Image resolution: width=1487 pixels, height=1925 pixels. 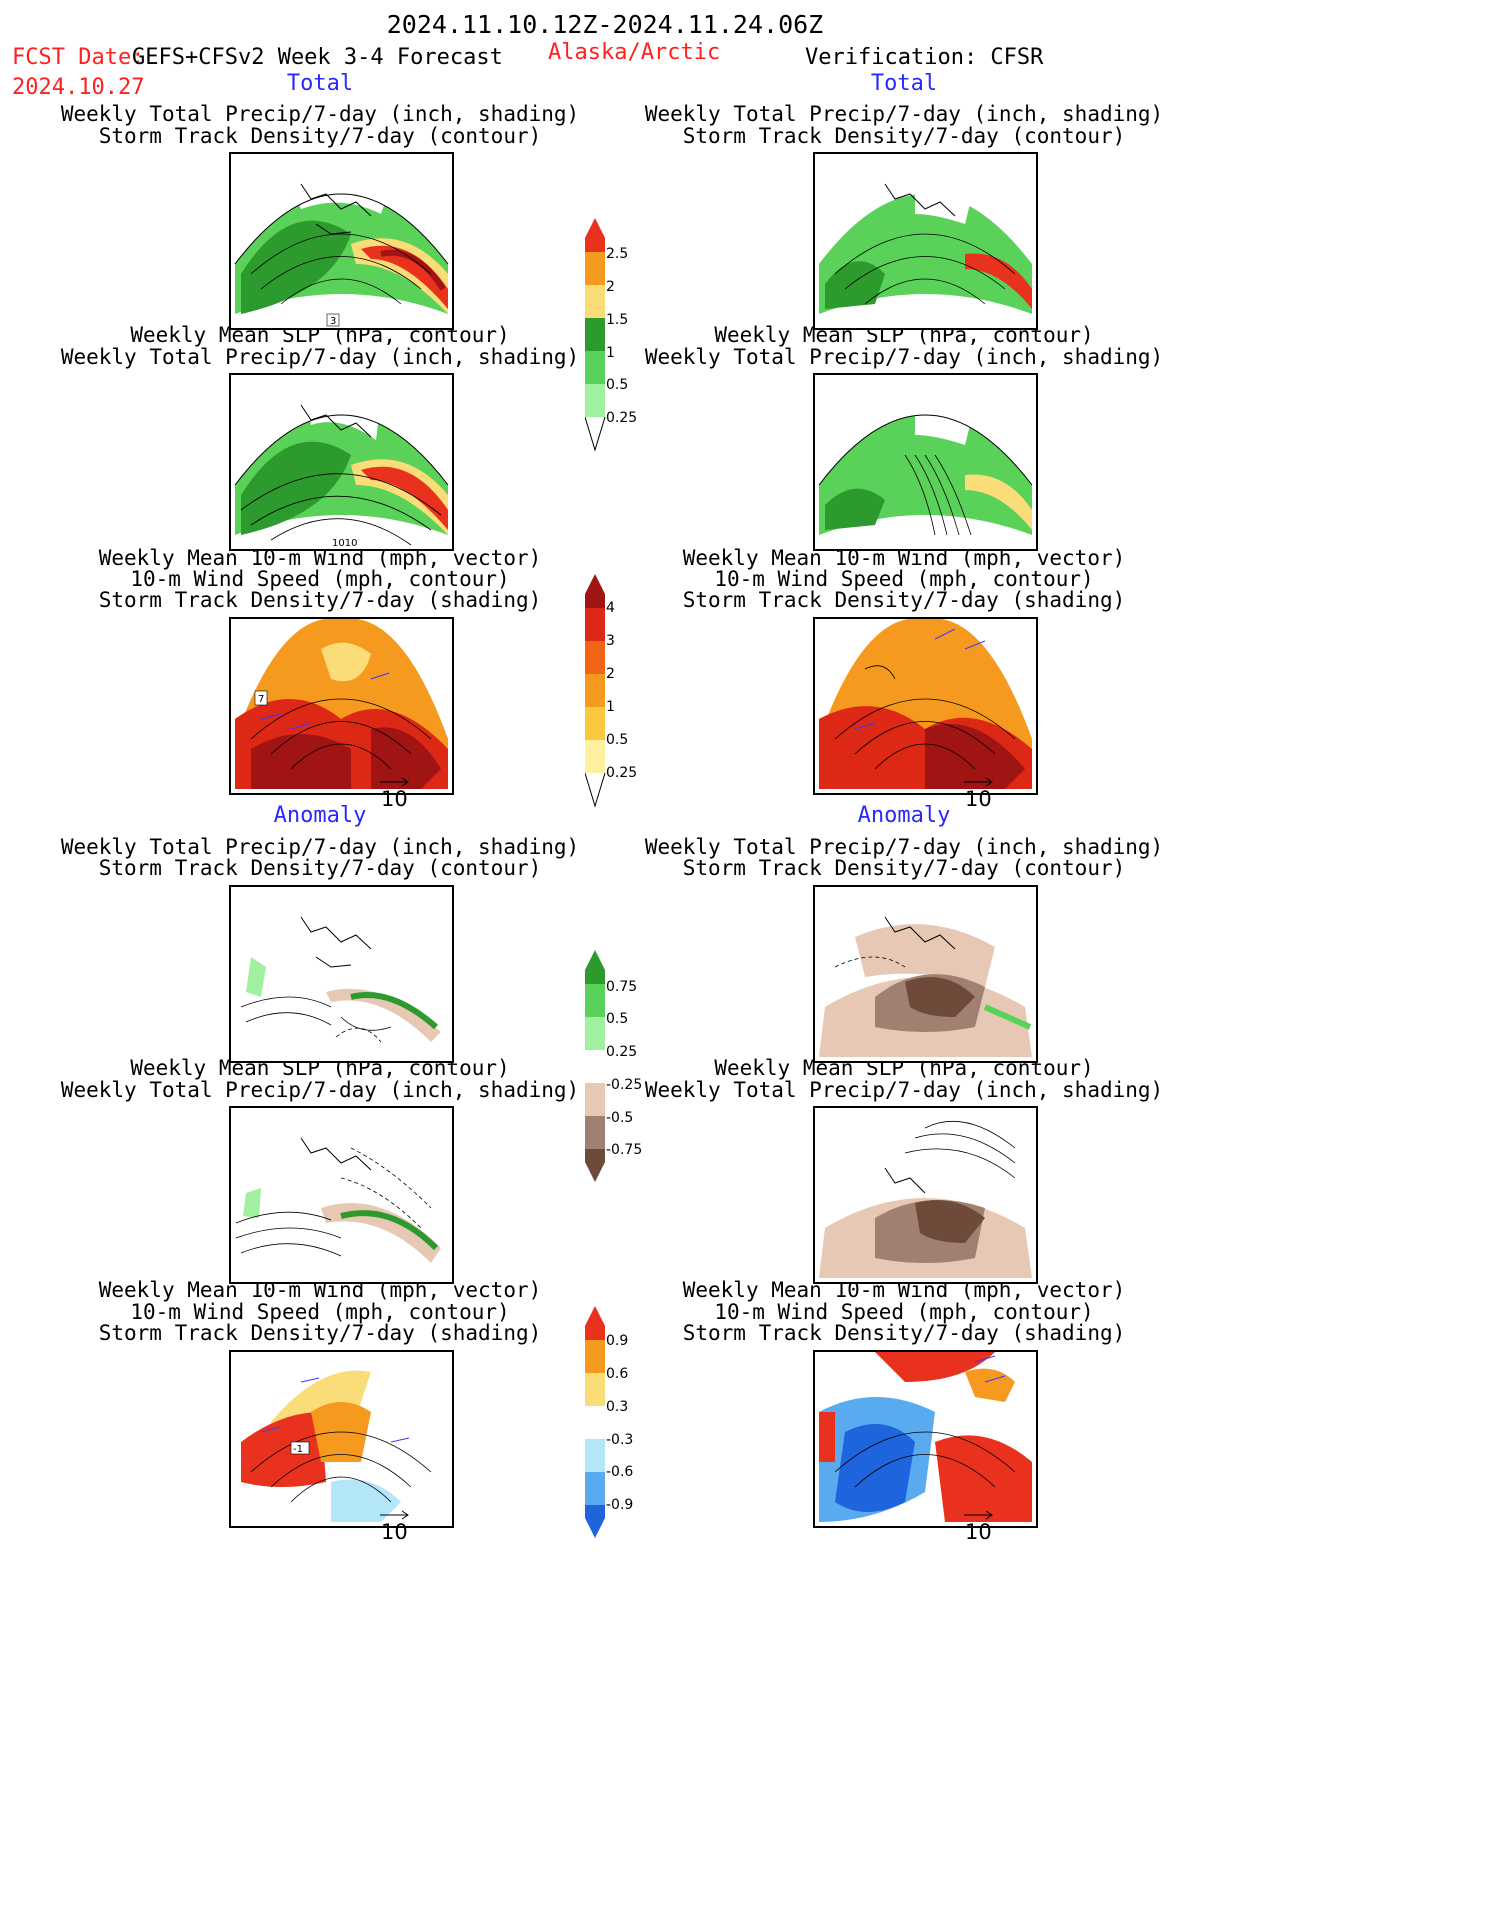 I want to click on map-panel-fc-total-precip-storm: 3, so click(x=341, y=241).